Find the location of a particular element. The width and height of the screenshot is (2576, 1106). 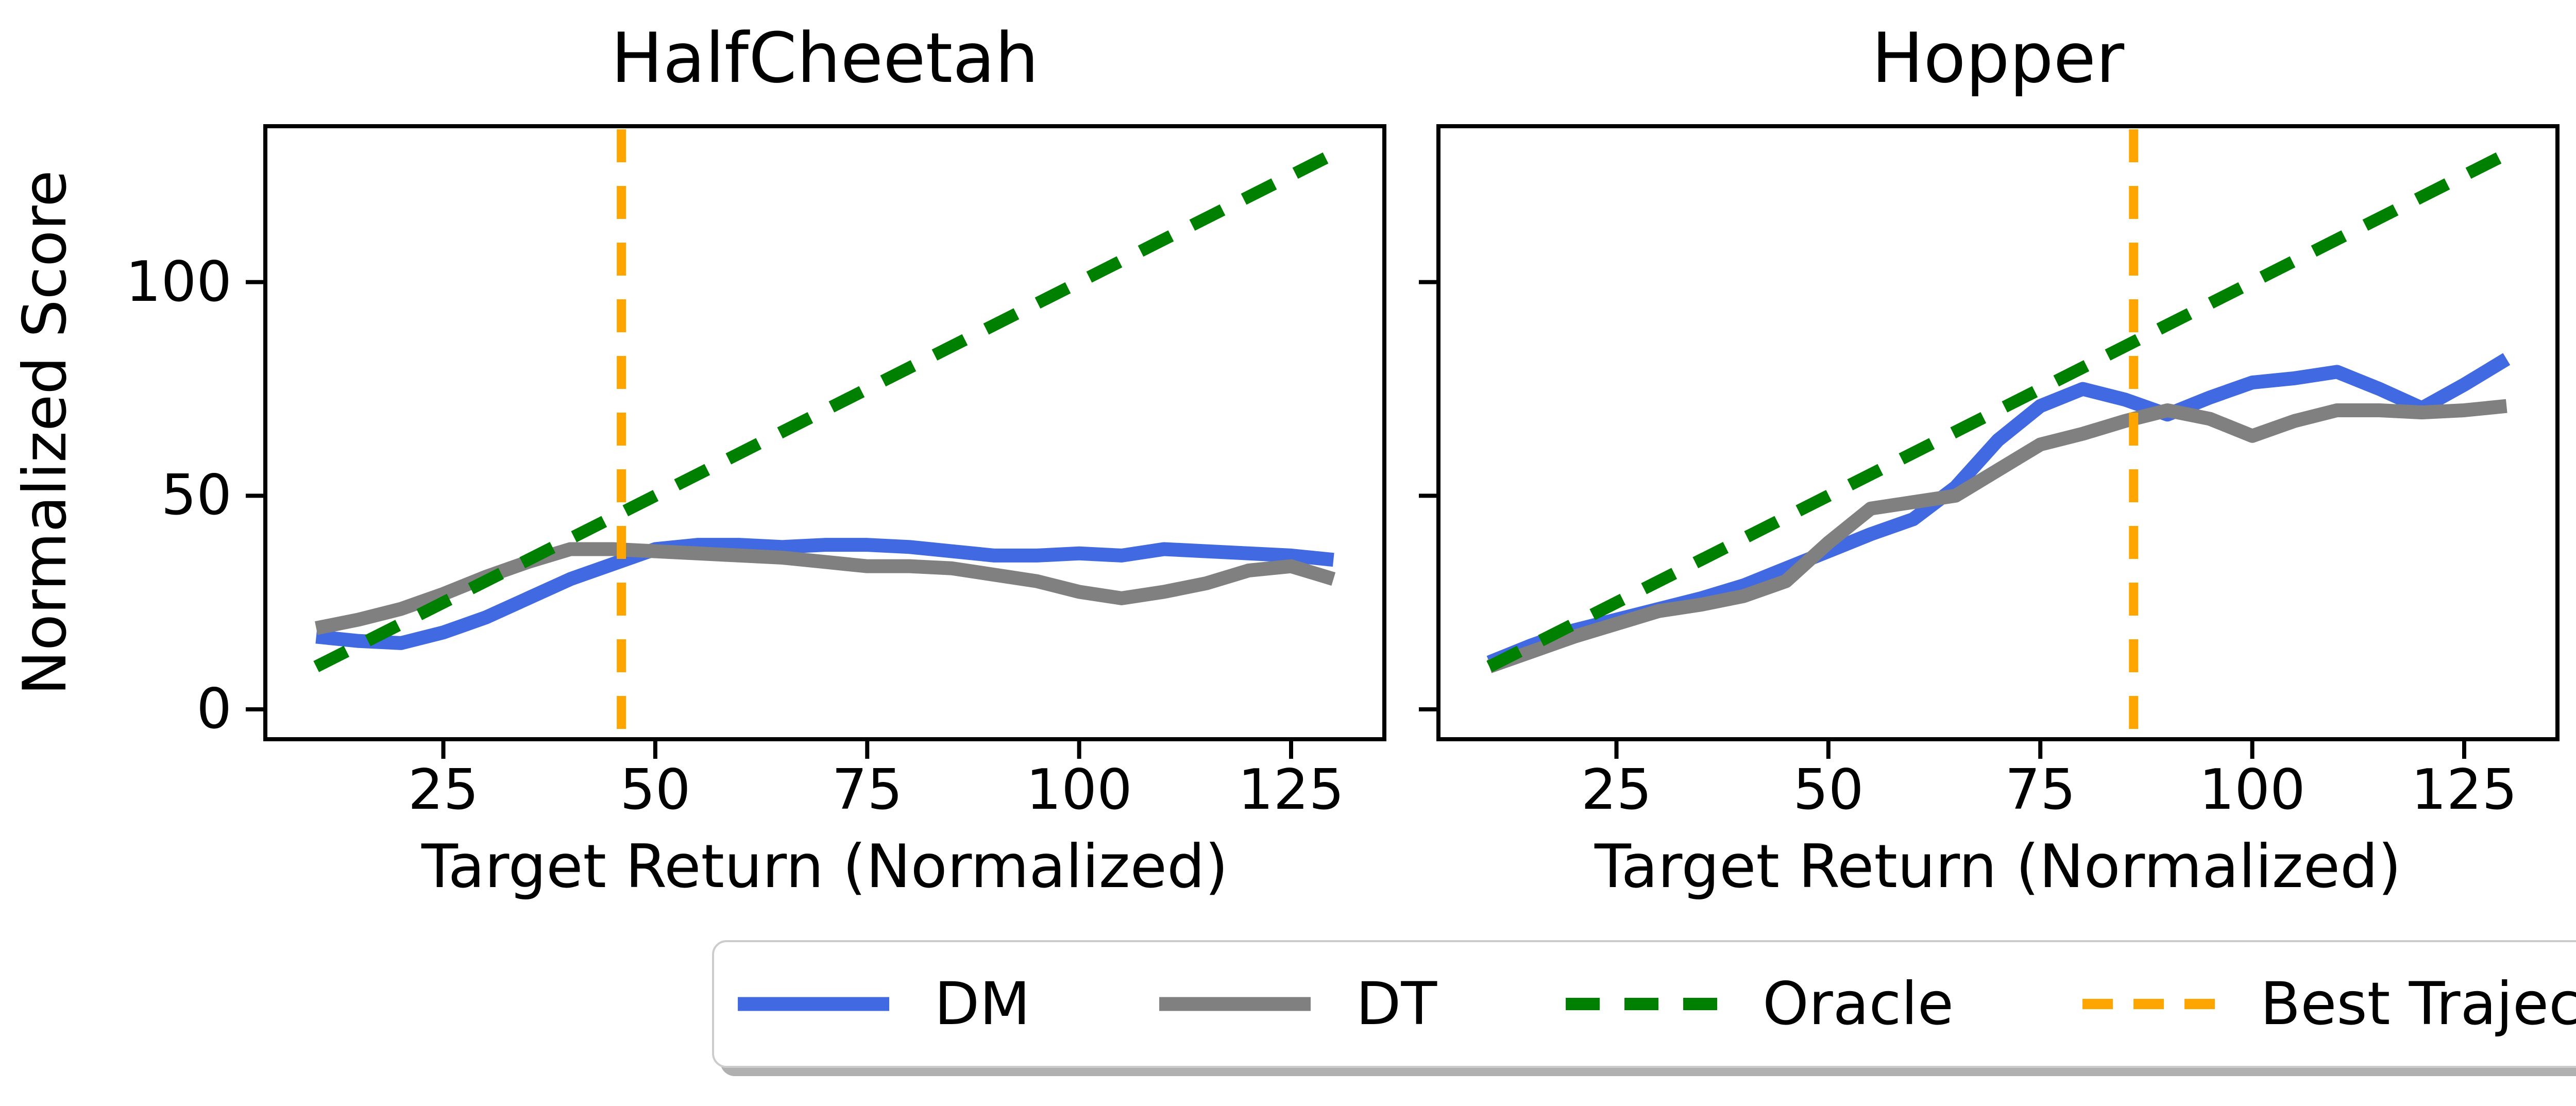

y-axis-label: Normalized Score is located at coordinates (45, 433).